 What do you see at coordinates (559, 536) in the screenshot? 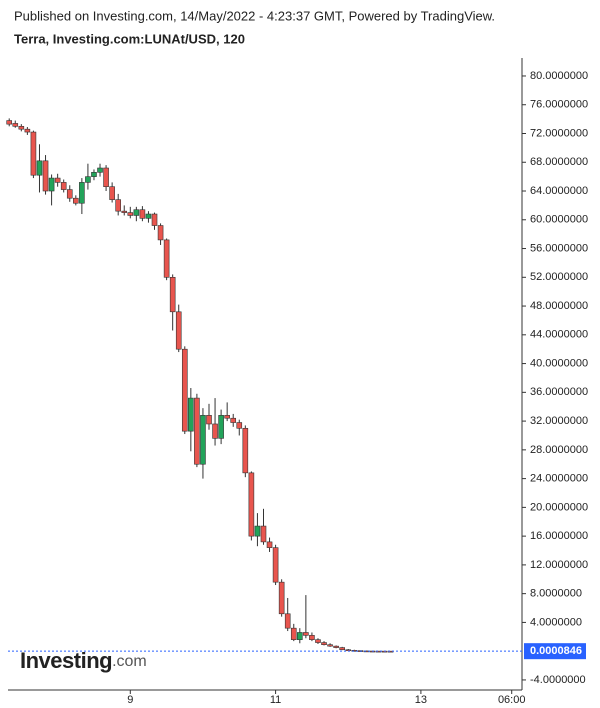
I see `y-tick-label: 16.0000000` at bounding box center [559, 536].